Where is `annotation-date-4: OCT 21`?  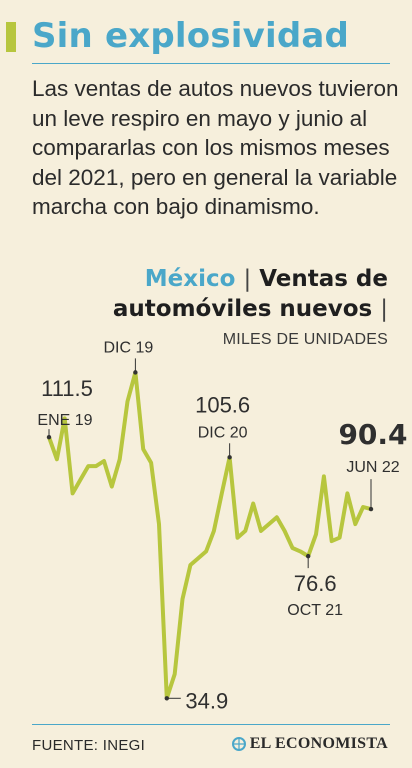
annotation-date-4: OCT 21 is located at coordinates (315, 610).